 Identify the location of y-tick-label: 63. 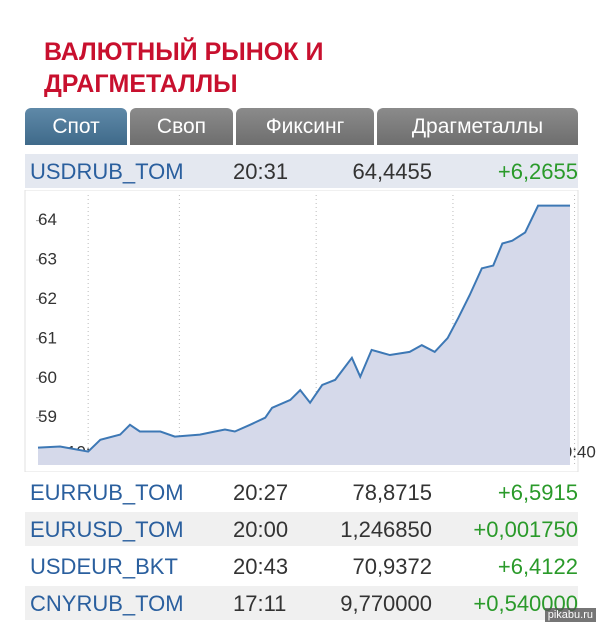
(47, 259).